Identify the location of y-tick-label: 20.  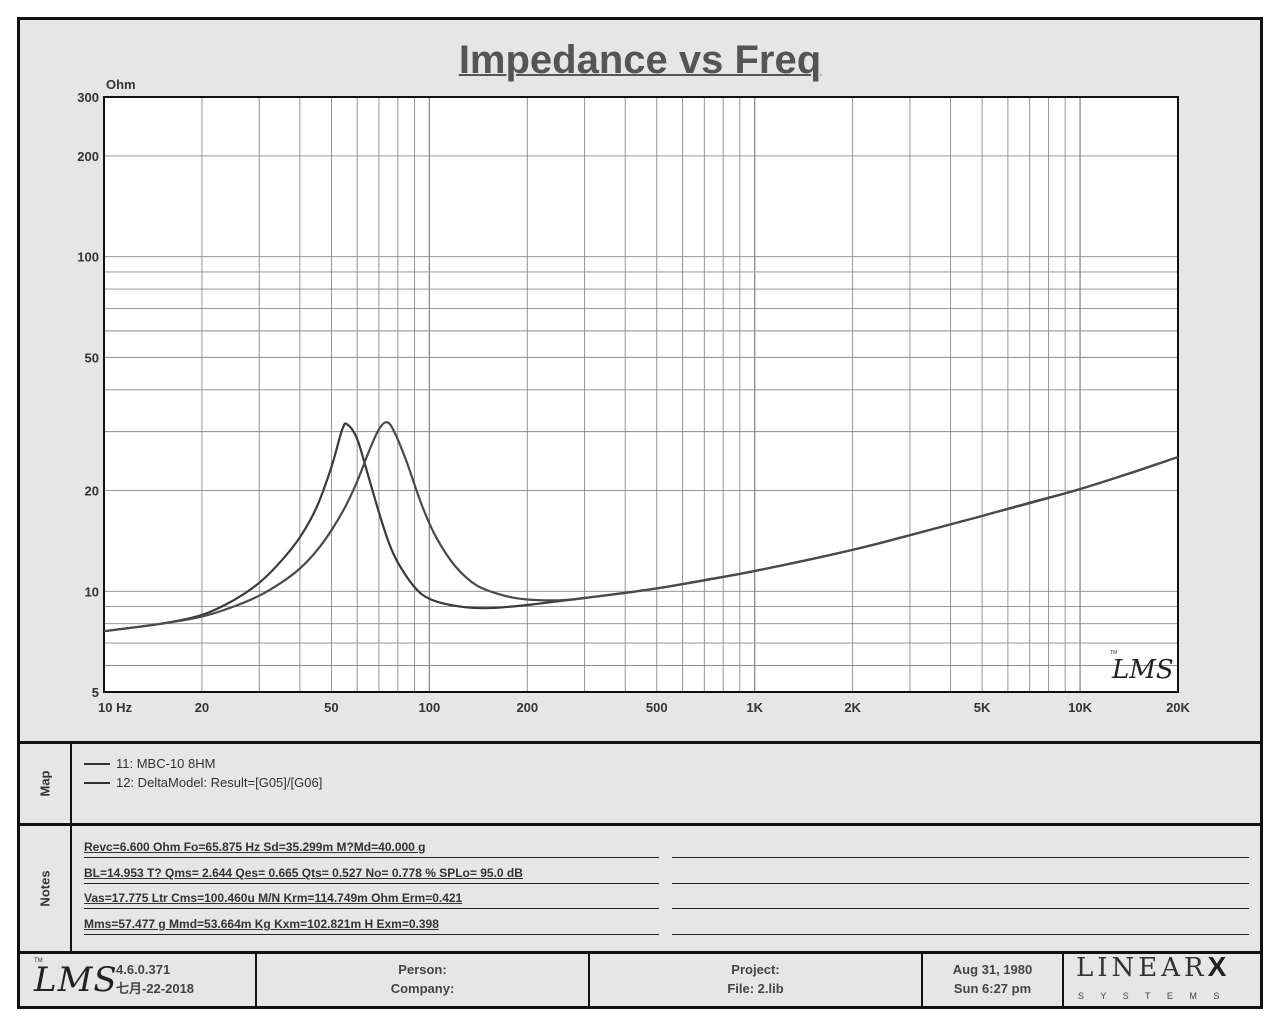
(92, 491).